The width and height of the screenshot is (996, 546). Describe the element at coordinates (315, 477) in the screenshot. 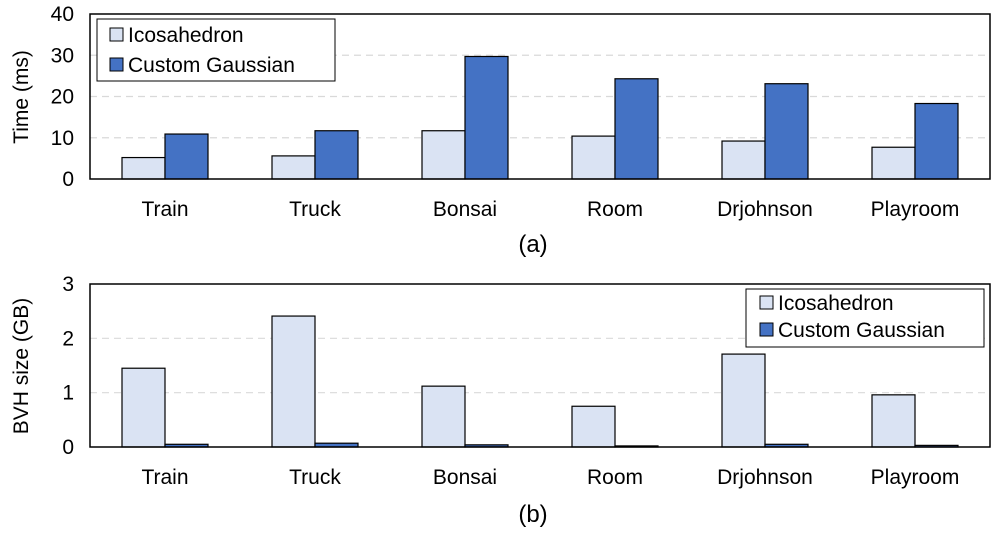

I see `chart-b-category-truck: Truck` at that location.